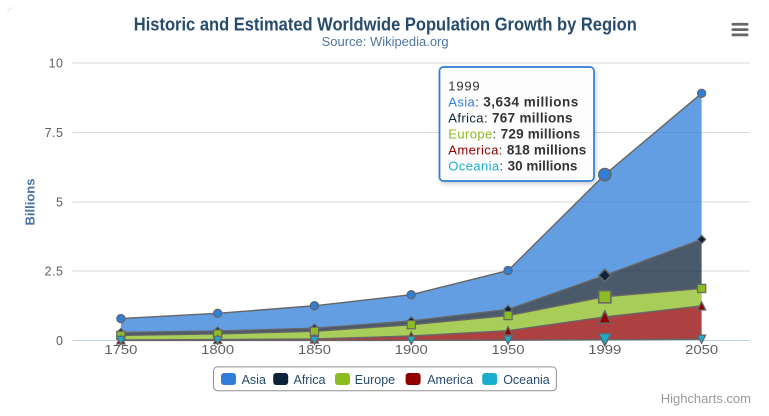 The image size is (769, 416). What do you see at coordinates (375, 380) in the screenshot?
I see `svg-text: Europe` at bounding box center [375, 380].